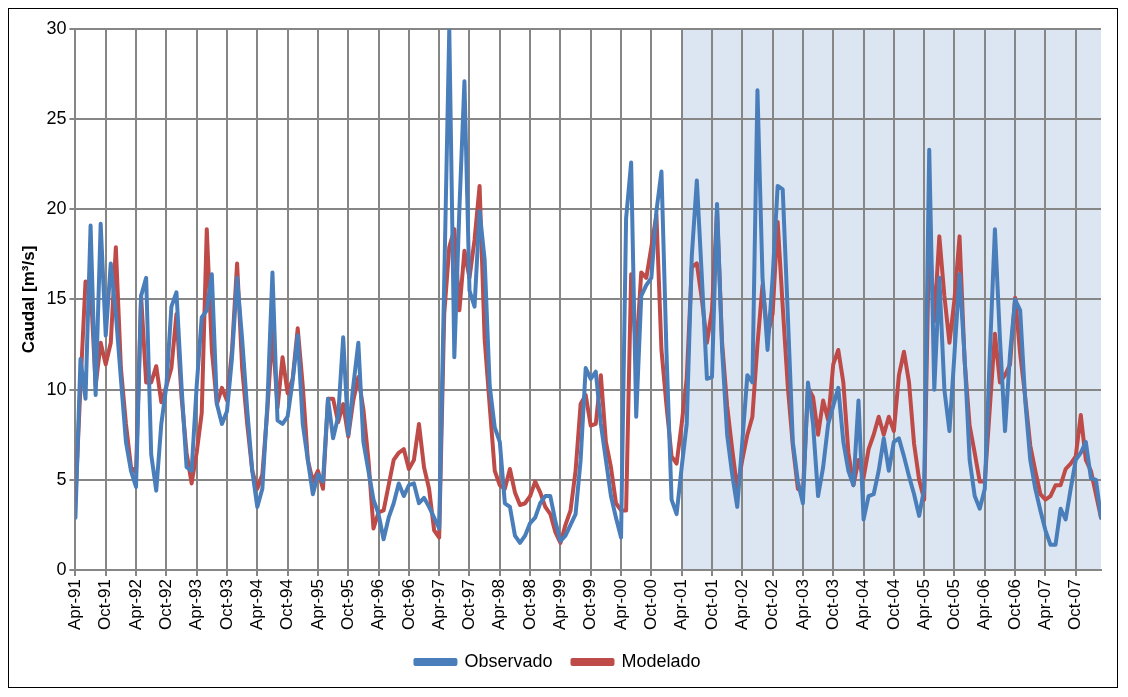 This screenshot has width=1128, height=697. Describe the element at coordinates (741, 604) in the screenshot. I see `x-tick-label: Apr-02` at that location.